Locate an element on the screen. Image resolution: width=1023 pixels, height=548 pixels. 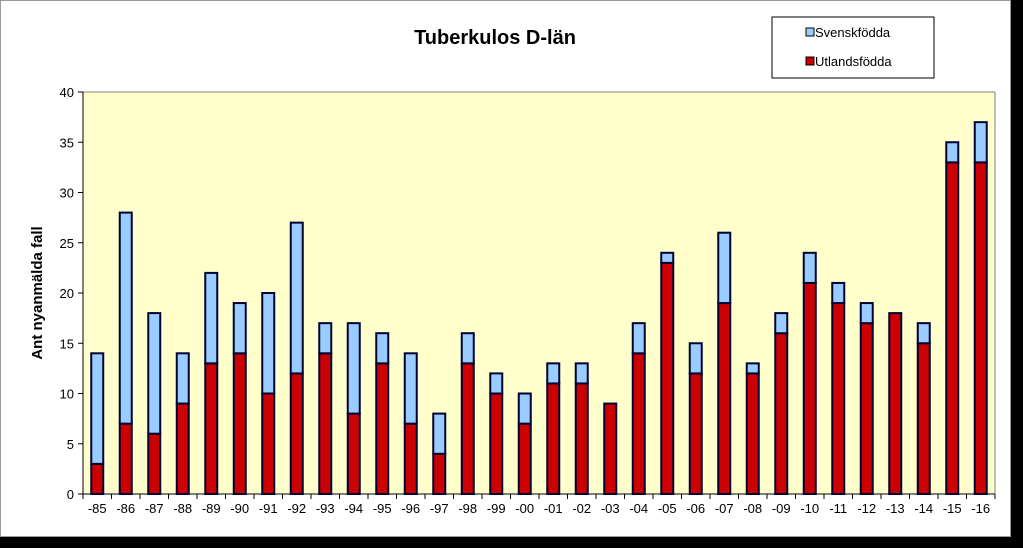
x-tick-label: -88 is located at coordinates (182, 508).